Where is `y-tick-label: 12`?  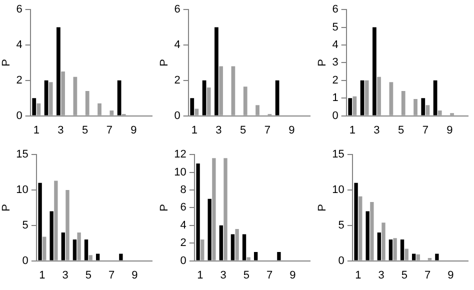 y-tick-label: 12 is located at coordinates (180, 154).